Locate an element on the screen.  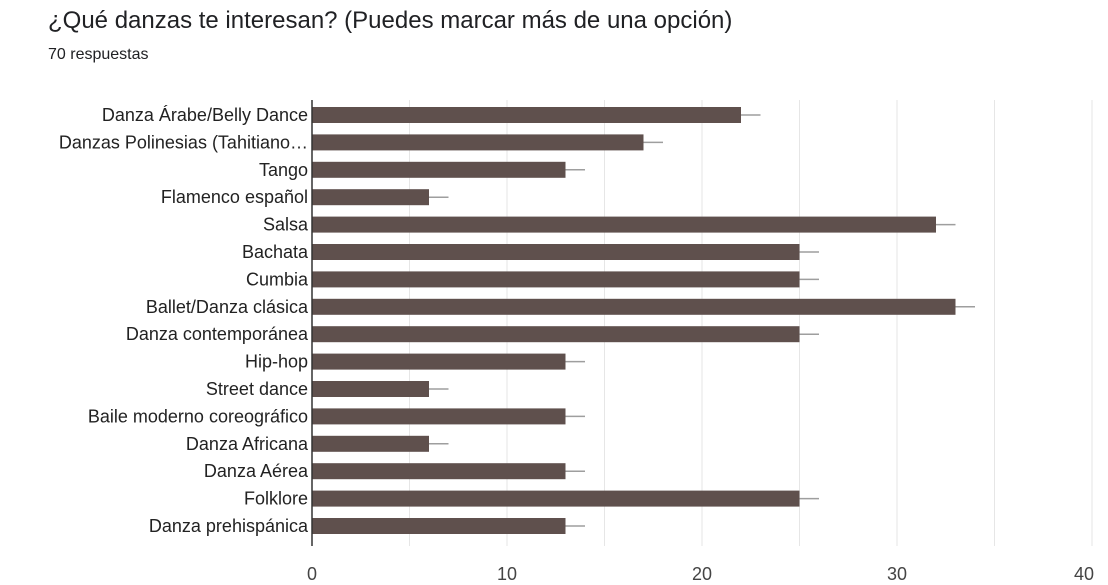
x-tick-label-20: 20 is located at coordinates (702, 574).